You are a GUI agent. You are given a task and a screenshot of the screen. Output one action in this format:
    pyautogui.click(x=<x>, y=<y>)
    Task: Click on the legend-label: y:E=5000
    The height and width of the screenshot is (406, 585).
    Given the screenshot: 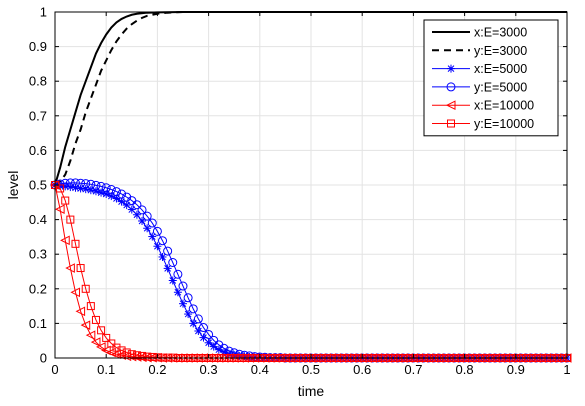 What is the action you would take?
    pyautogui.click(x=500, y=87)
    